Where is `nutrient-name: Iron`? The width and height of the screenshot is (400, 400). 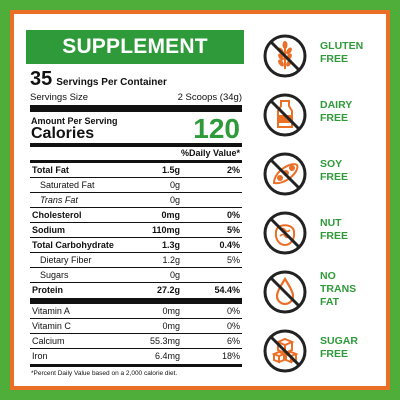 nutrient-name: Iron is located at coordinates (40, 356).